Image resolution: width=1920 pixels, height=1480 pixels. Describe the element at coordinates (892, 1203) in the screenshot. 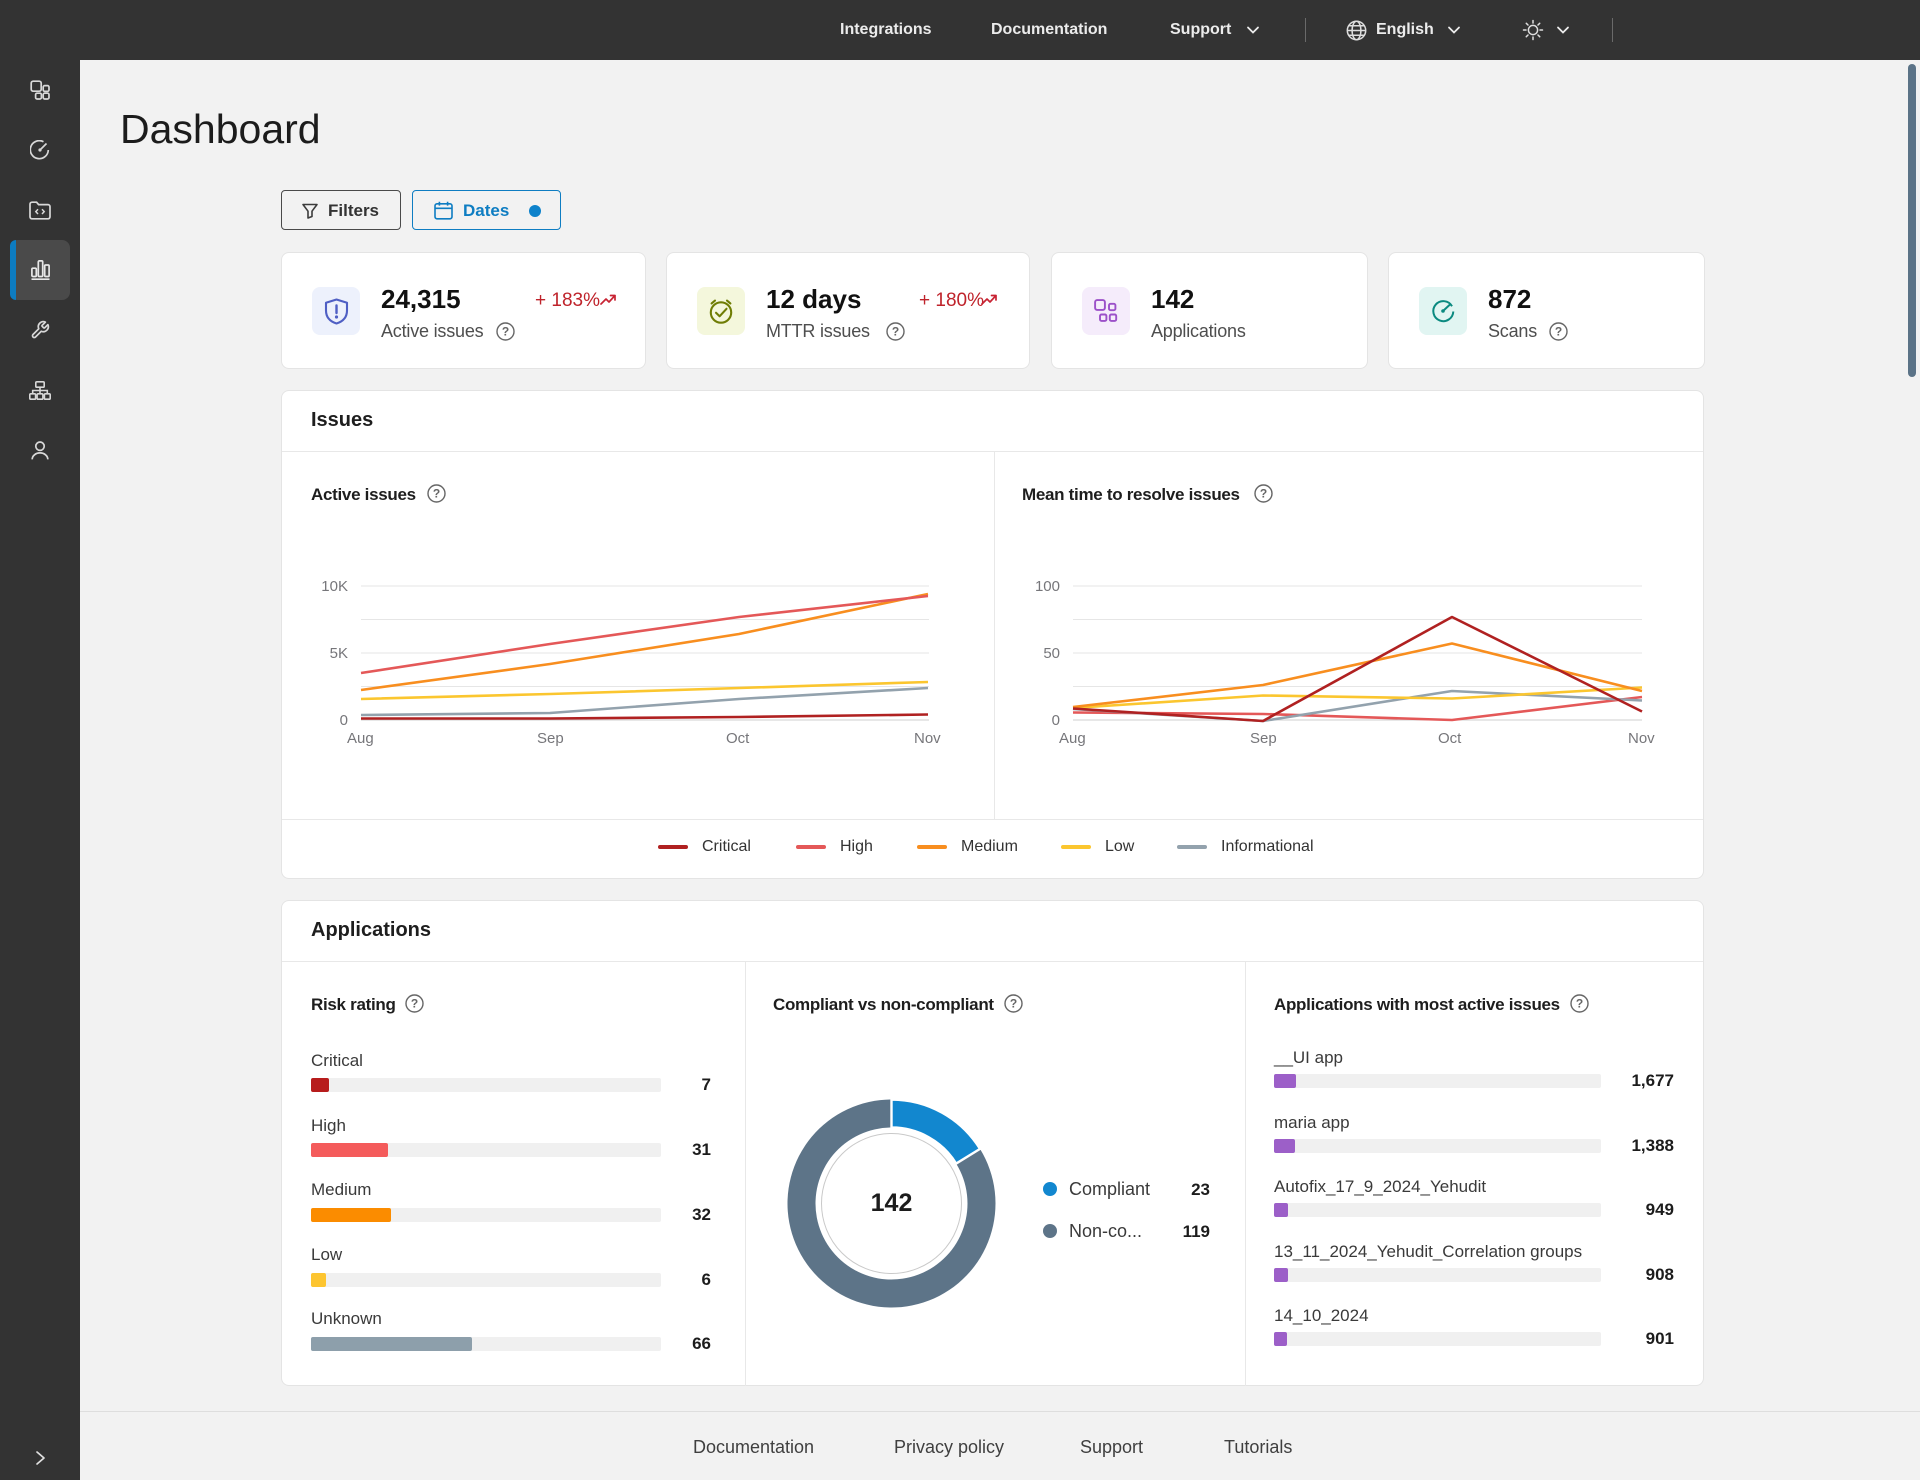

I see `svg-text: 142` at that location.